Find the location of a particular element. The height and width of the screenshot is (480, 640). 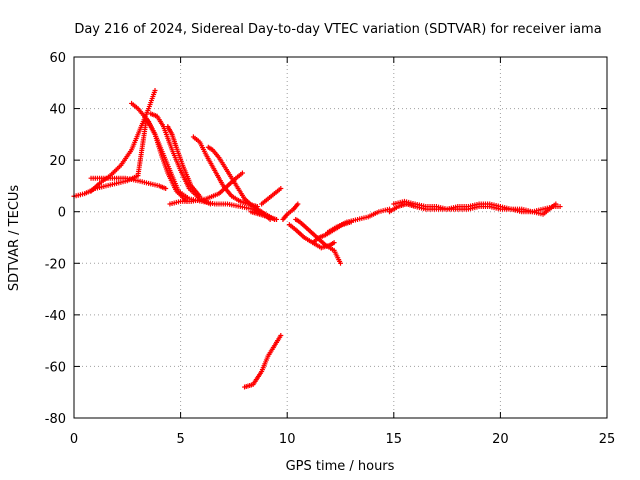

y-tick-label: 60 is located at coordinates (57, 58).